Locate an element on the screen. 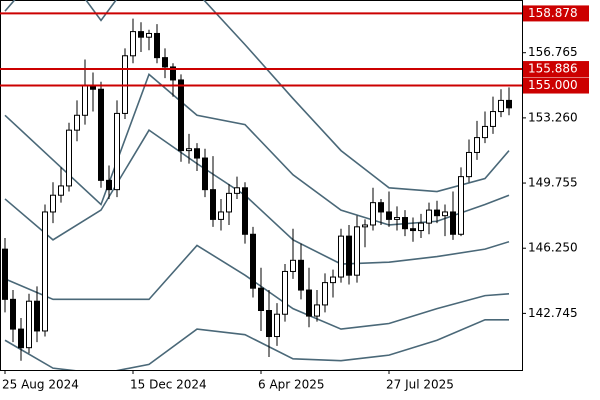  x-tick-label: 27 Jul 2025 is located at coordinates (420, 385).